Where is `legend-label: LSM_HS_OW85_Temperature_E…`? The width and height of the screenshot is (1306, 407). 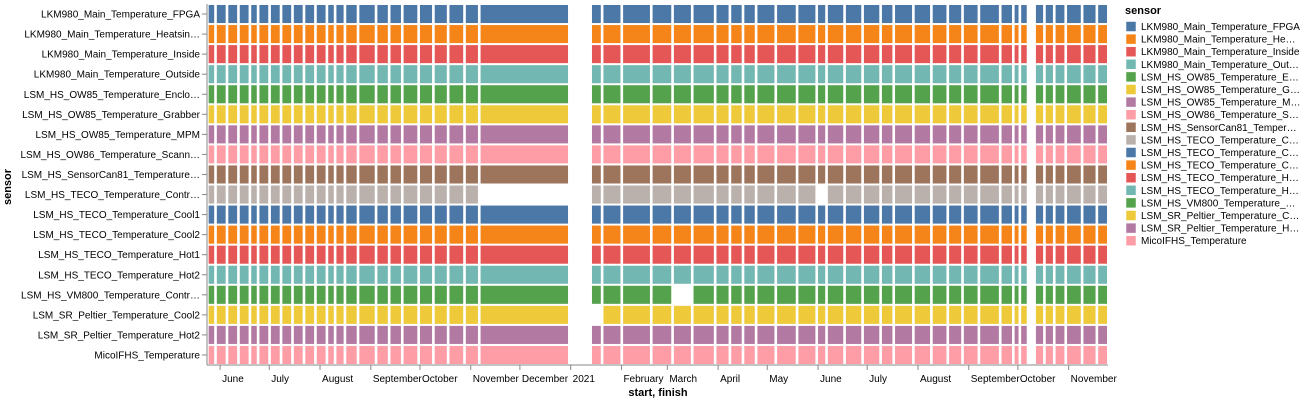 legend-label: LSM_HS_OW85_Temperature_E… is located at coordinates (1220, 77).